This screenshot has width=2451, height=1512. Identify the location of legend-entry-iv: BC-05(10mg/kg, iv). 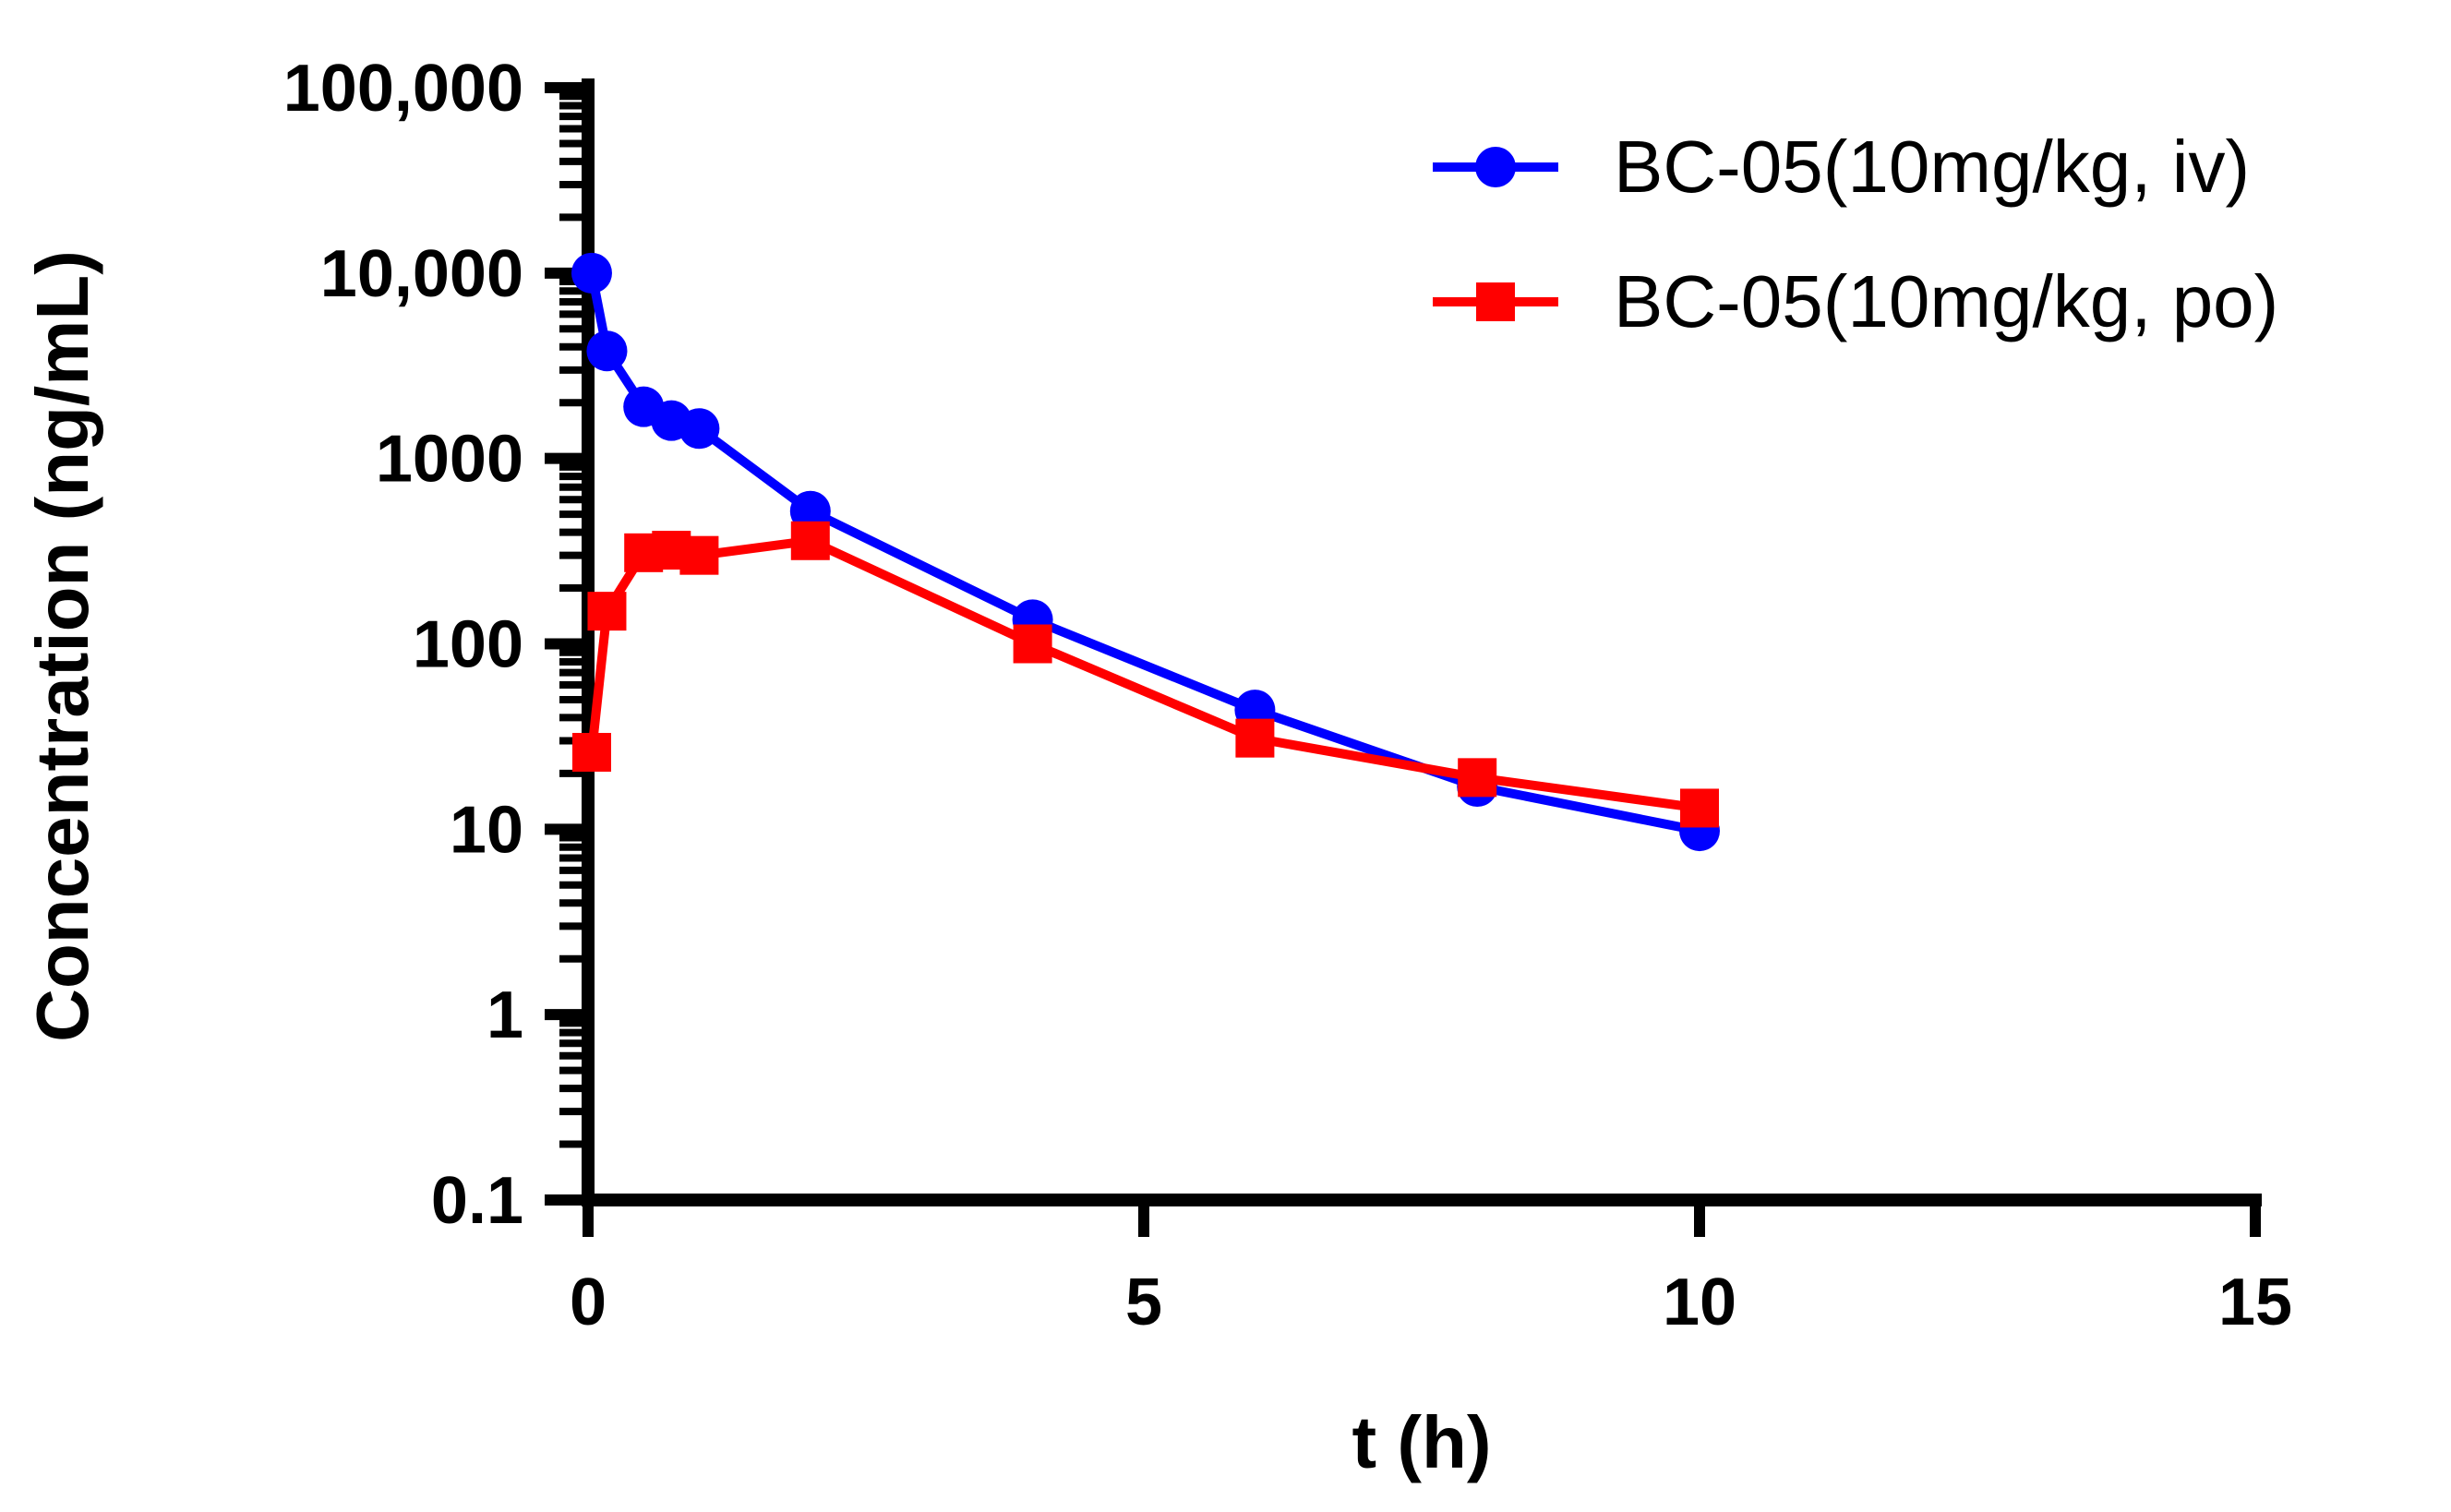
(1841, 167).